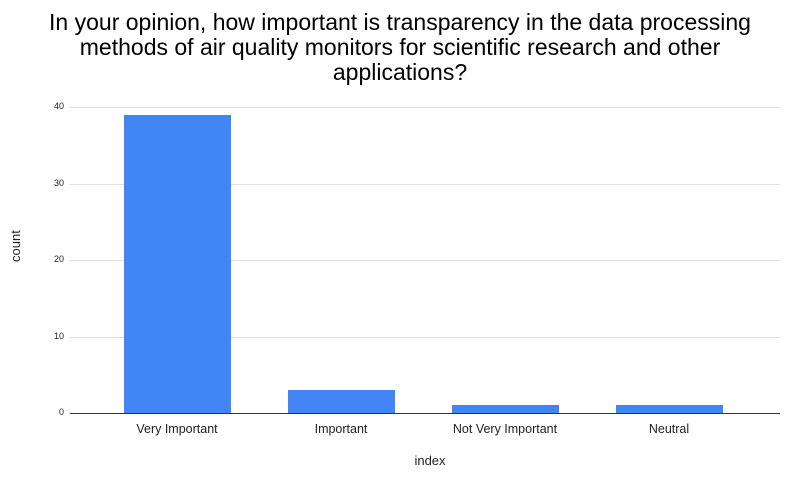 The image size is (800, 490). What do you see at coordinates (430, 460) in the screenshot?
I see `x-axis-label: index` at bounding box center [430, 460].